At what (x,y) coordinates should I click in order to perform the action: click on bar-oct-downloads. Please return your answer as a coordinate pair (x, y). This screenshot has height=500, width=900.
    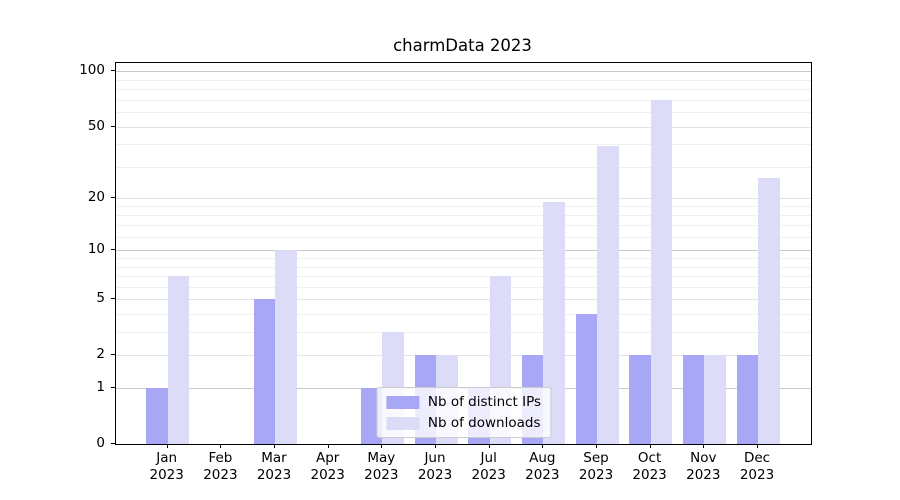
    Looking at the image, I should click on (661, 271).